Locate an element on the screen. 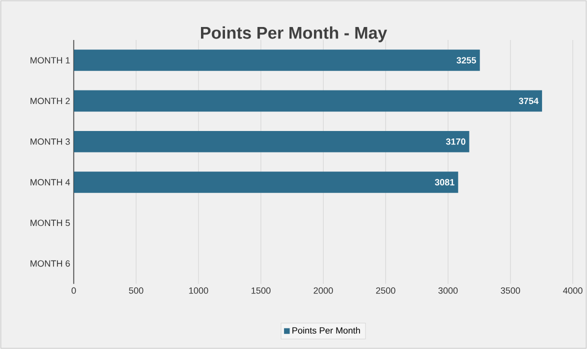  x-tick-label: 0 is located at coordinates (74, 290).